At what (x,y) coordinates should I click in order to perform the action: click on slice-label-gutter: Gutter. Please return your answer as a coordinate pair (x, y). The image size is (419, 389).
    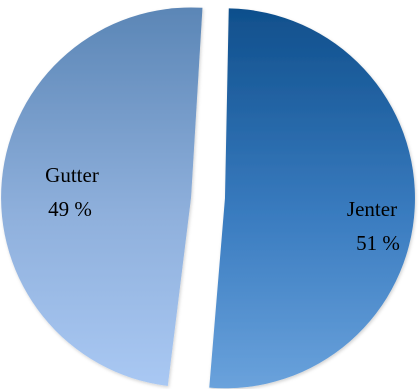
    Looking at the image, I should click on (72, 175).